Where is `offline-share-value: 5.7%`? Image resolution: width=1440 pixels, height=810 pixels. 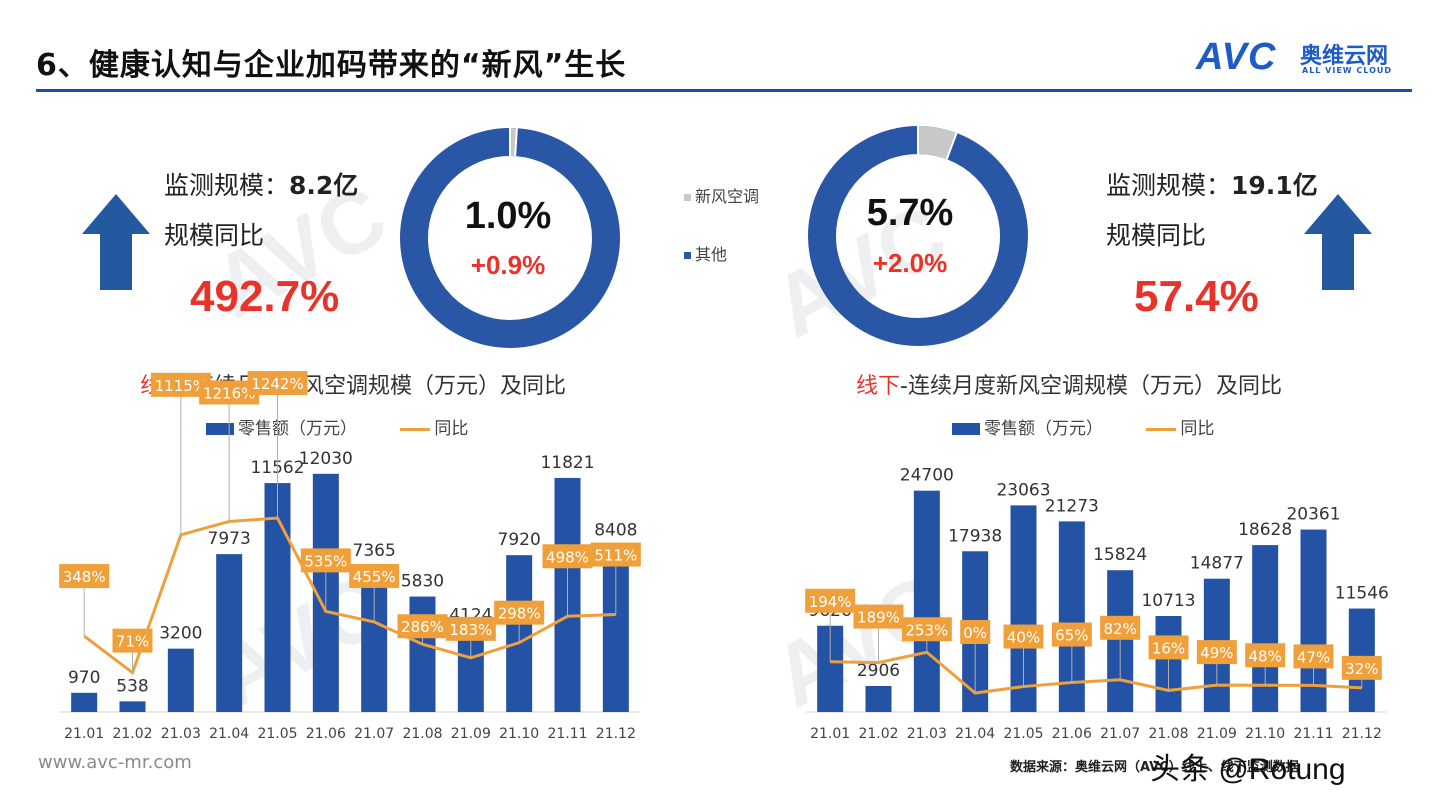
offline-share-value: 5.7% is located at coordinates (910, 213).